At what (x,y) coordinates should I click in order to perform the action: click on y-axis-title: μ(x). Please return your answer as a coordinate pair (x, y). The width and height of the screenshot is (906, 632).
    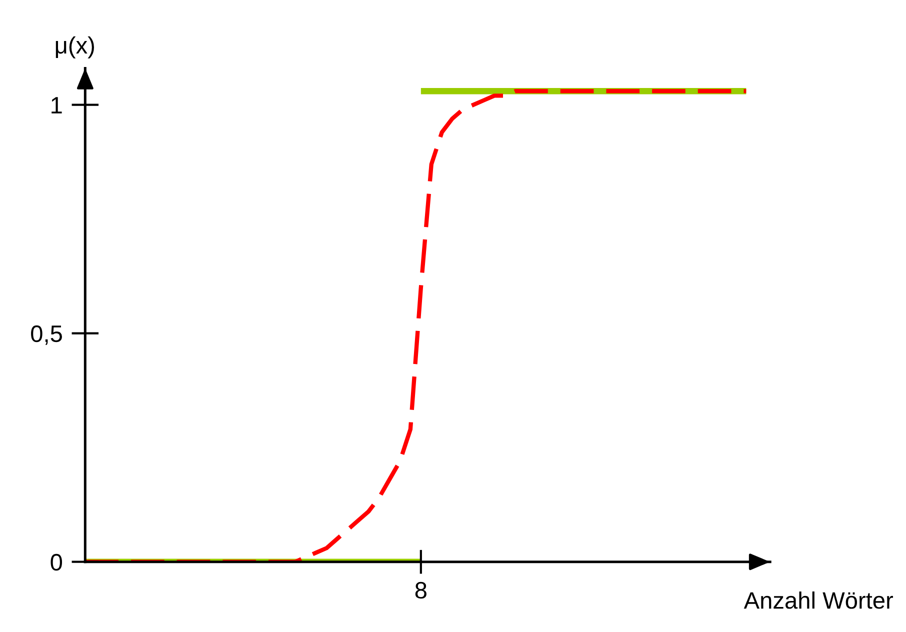
    Looking at the image, I should click on (75, 47).